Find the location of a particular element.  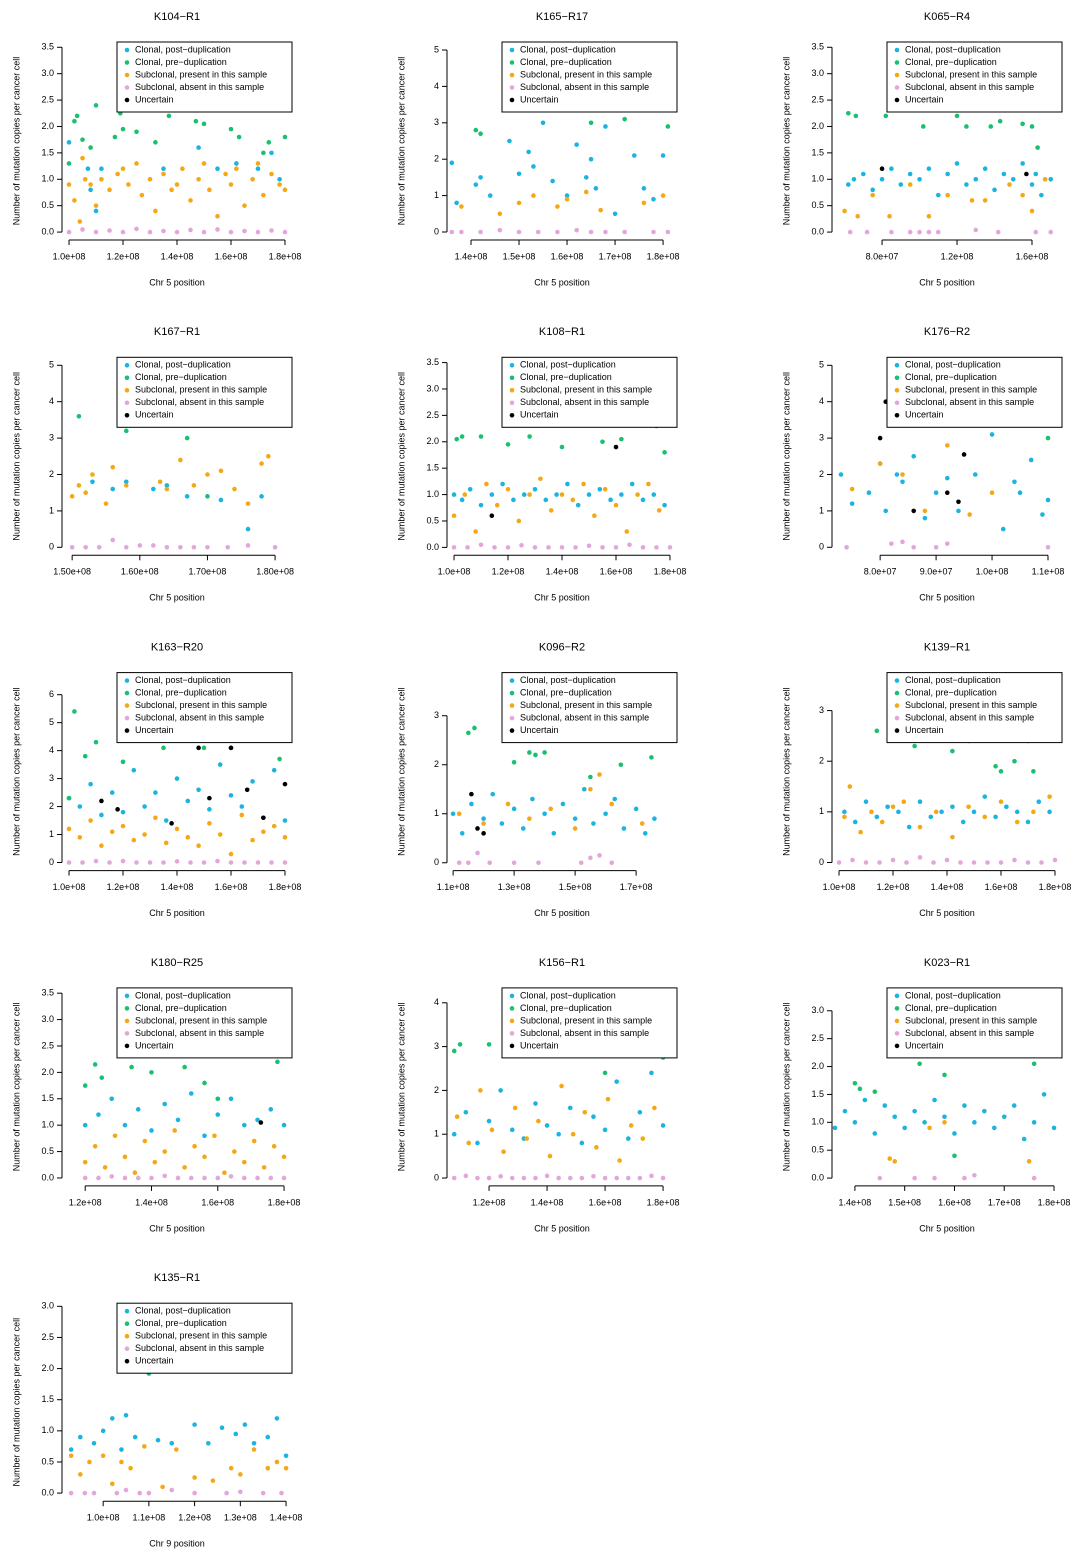

x-axis-title: Chr 5 position is located at coordinates (562, 282).